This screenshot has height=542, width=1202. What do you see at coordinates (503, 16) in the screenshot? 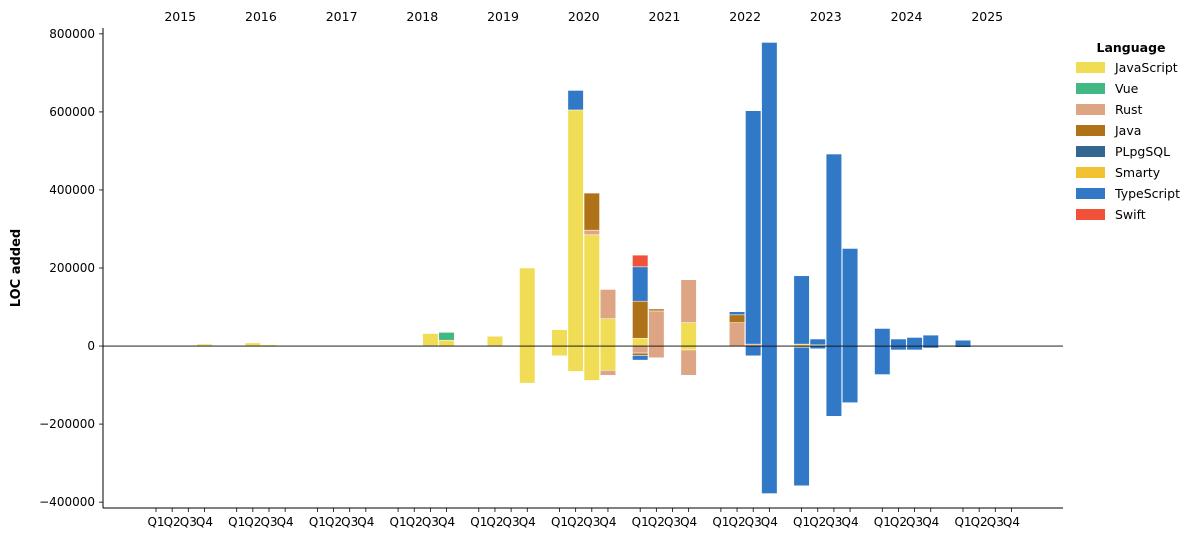
I see `year-label: 2019` at bounding box center [503, 16].